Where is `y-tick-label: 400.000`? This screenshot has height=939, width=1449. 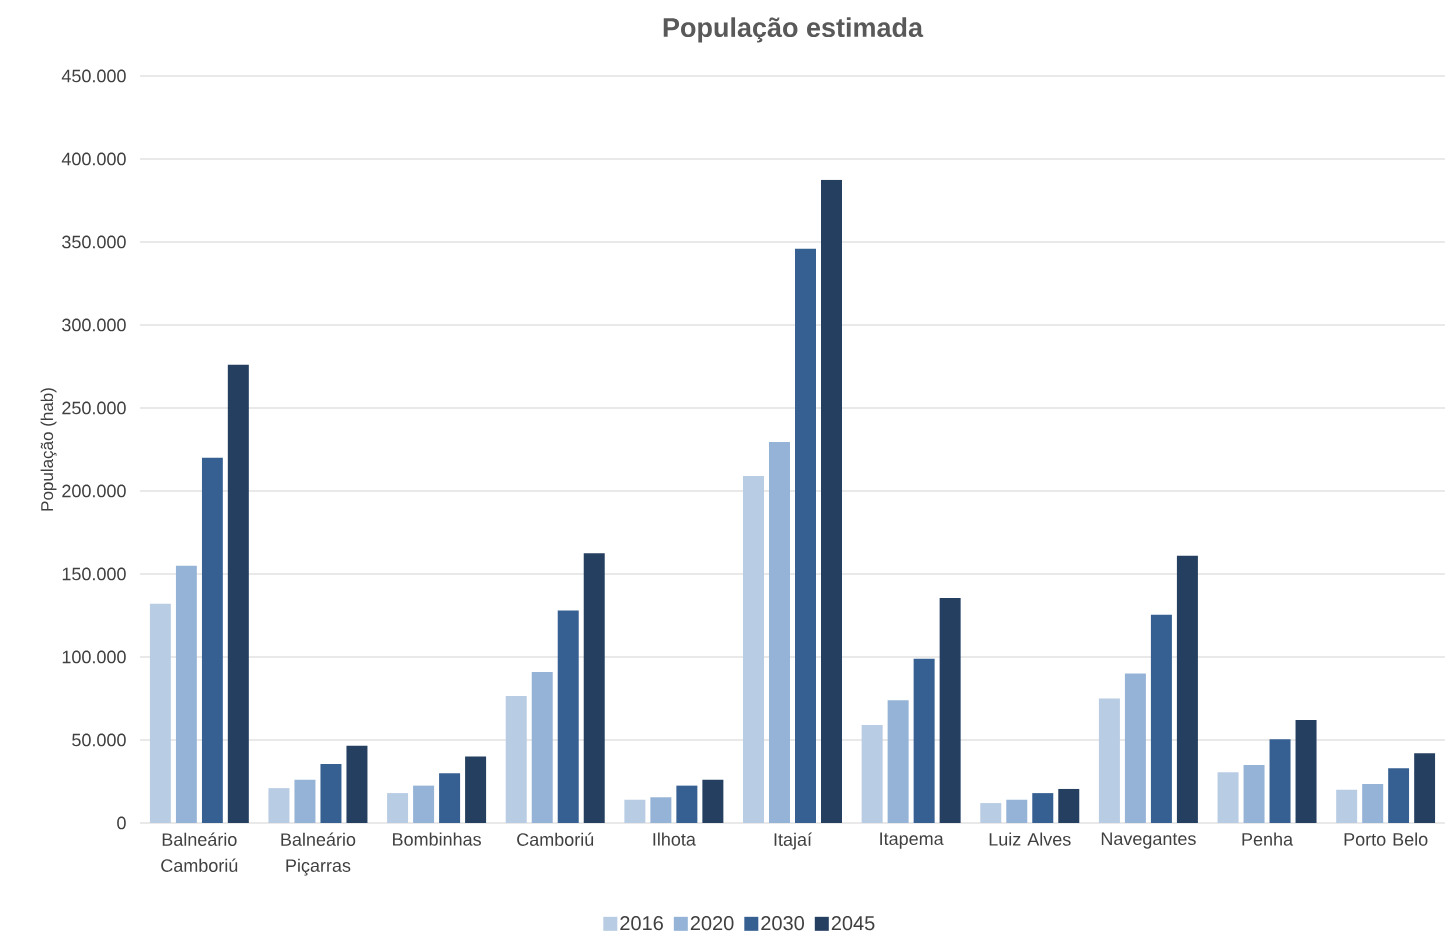
y-tick-label: 400.000 is located at coordinates (93, 159).